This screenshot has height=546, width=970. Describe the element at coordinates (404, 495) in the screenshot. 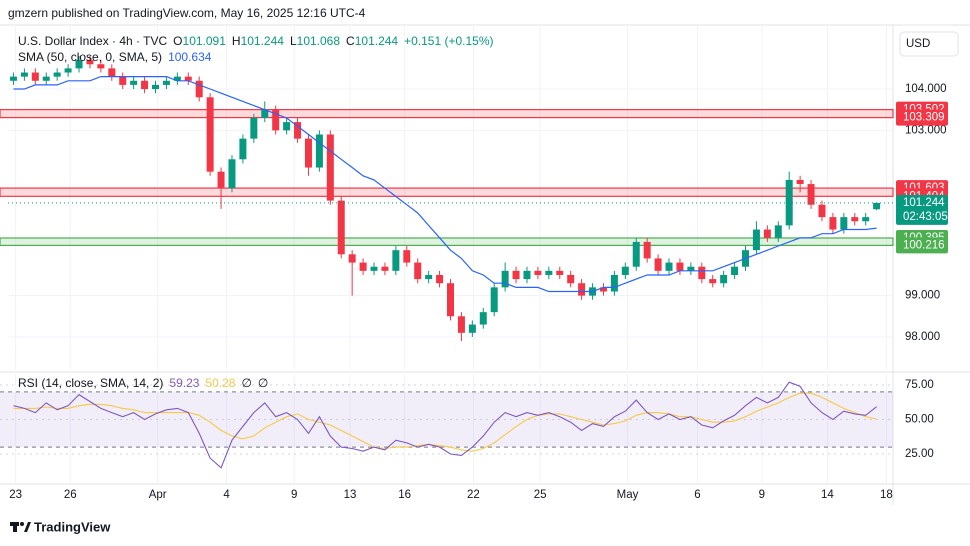

I see `x-tick-label: 16` at that location.